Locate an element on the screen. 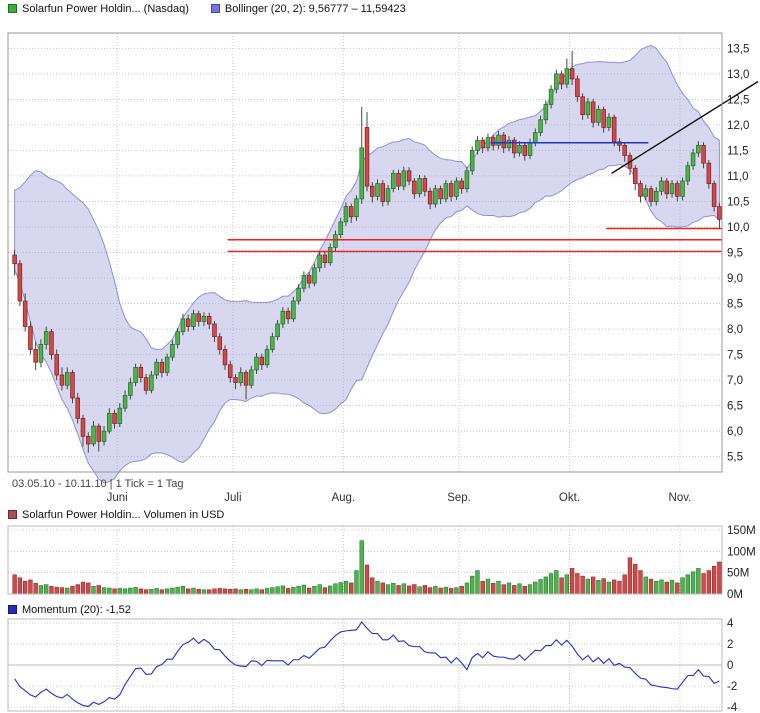 The height and width of the screenshot is (713, 760). price-tick-label: 5,5 is located at coordinates (735, 458).